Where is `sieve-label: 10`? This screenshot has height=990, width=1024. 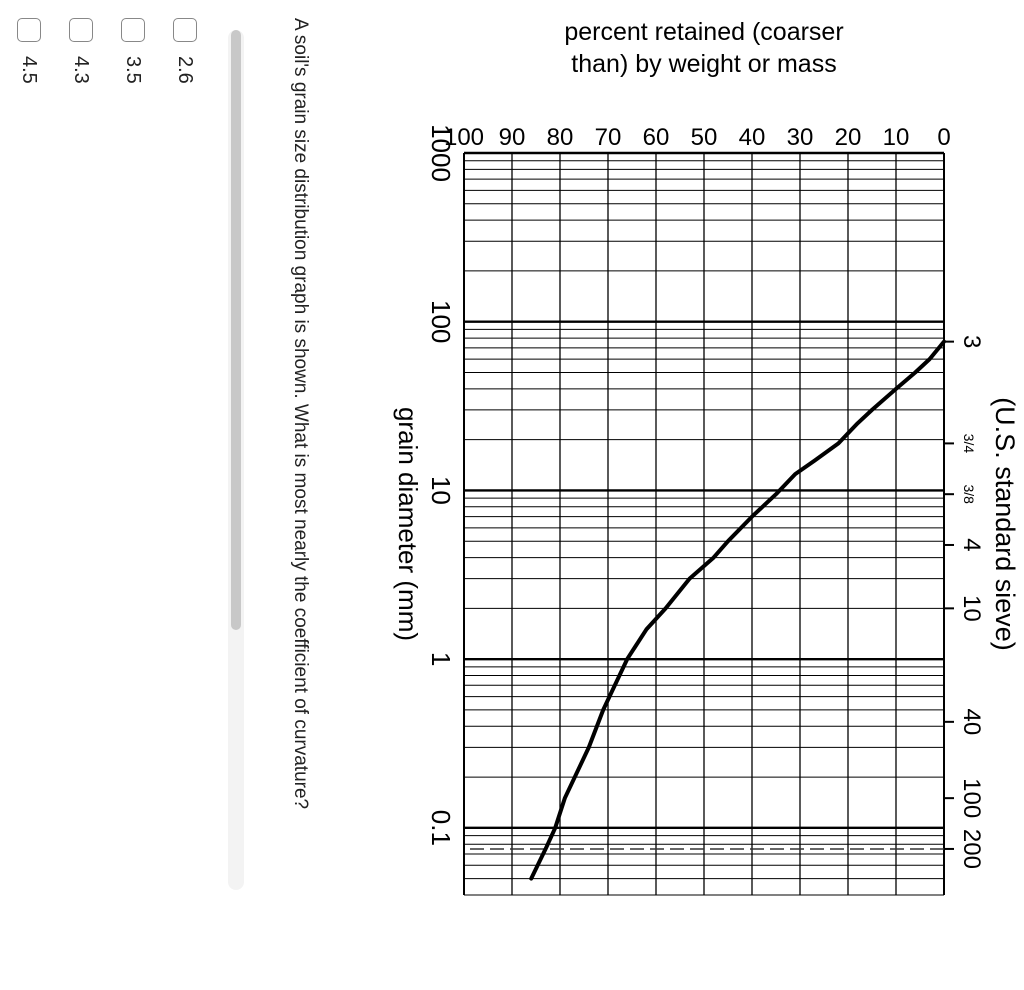
sieve-label: 10 is located at coordinates (971, 608).